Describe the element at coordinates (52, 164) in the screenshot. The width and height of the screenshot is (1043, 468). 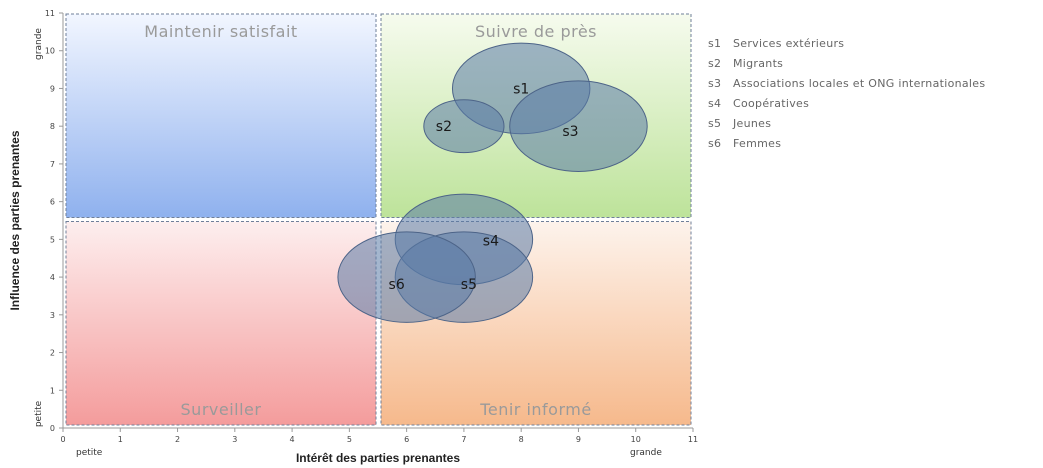
I see `y-tick-label: 7` at that location.